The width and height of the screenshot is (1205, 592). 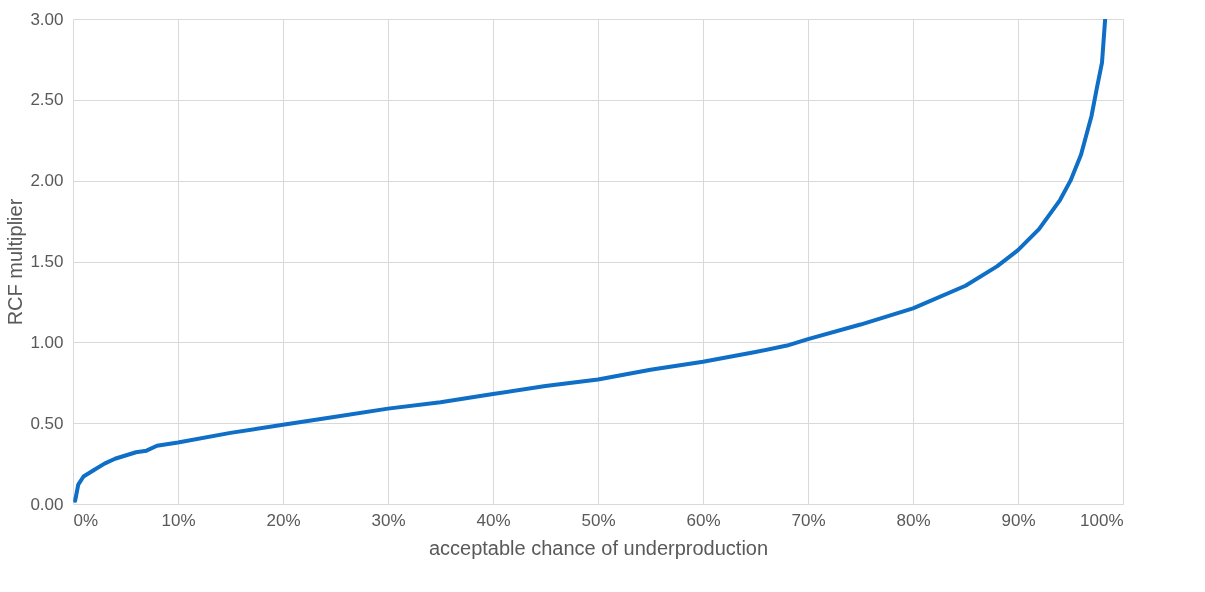 I want to click on y-tick-label: 0.50, so click(x=47, y=423).